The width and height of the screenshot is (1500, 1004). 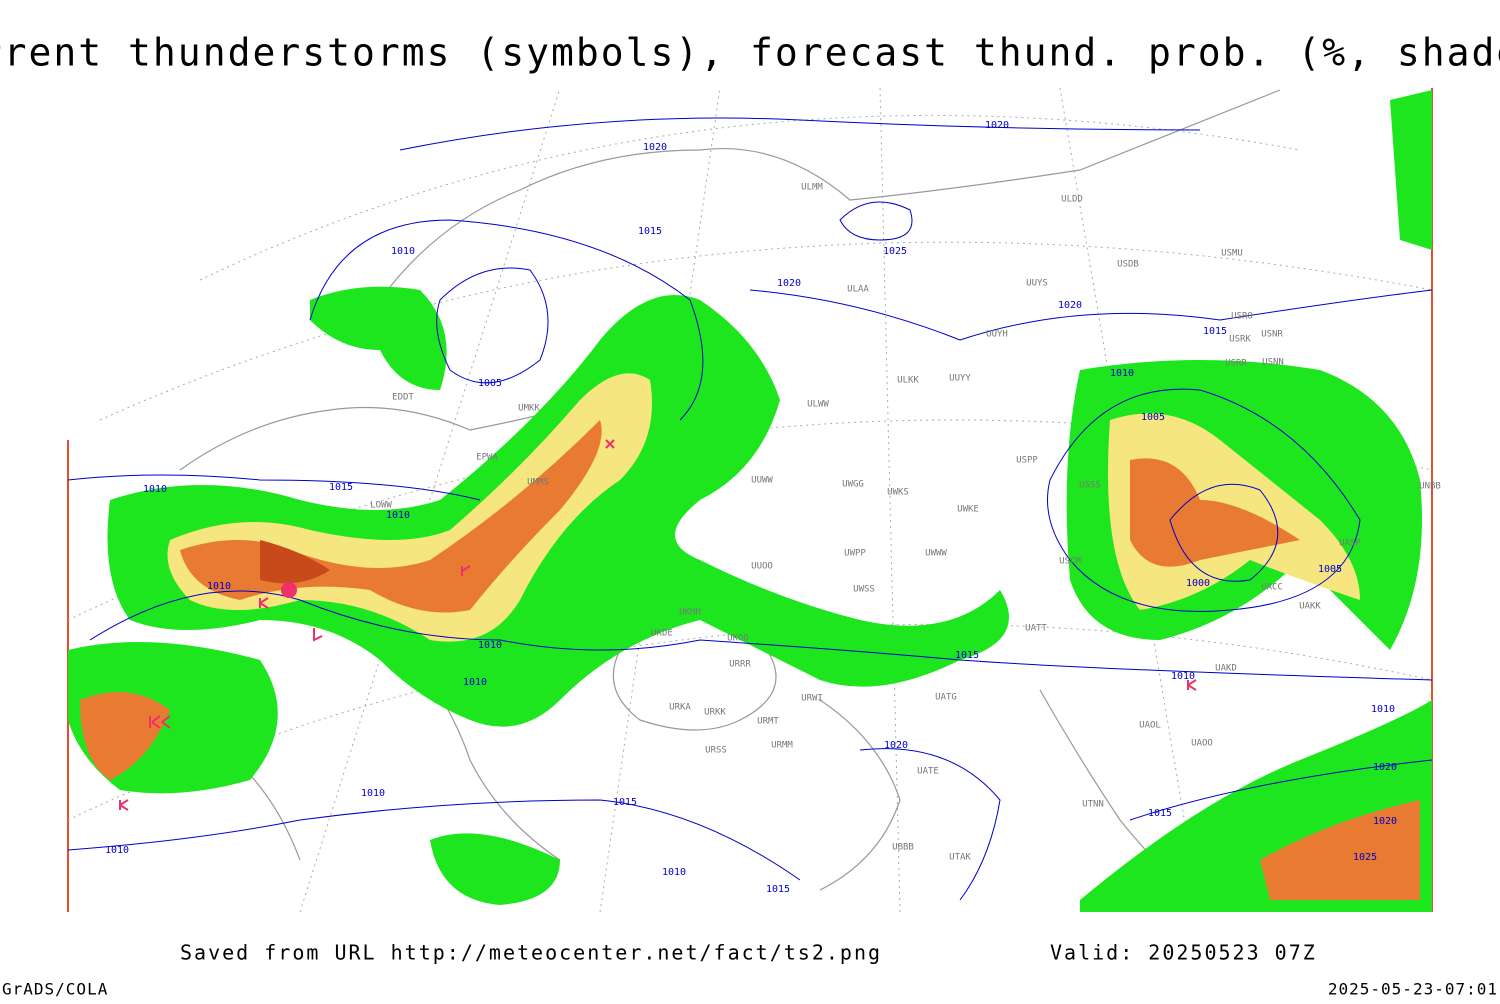 I want to click on station-label: UBBB, so click(x=903, y=848).